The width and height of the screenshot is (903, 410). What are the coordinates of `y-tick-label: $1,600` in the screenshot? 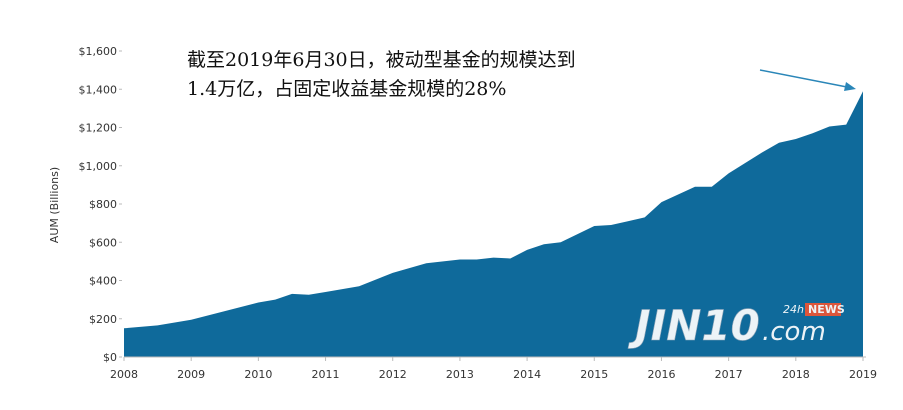 It's located at (98, 51).